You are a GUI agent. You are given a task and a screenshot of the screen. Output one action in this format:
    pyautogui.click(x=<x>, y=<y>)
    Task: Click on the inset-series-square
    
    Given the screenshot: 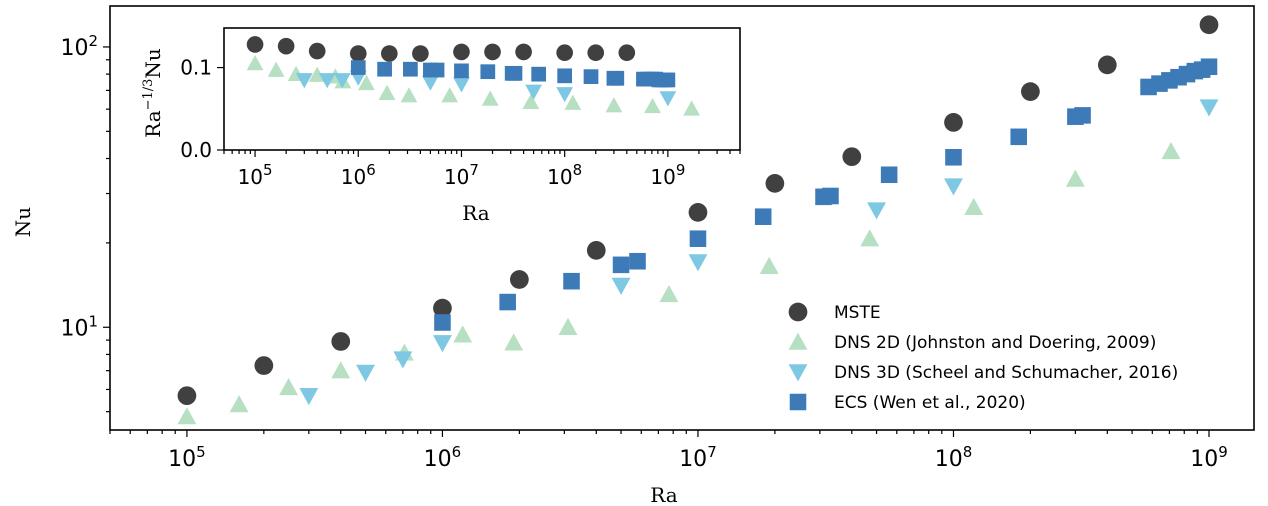 What is the action you would take?
    pyautogui.click(x=513, y=74)
    